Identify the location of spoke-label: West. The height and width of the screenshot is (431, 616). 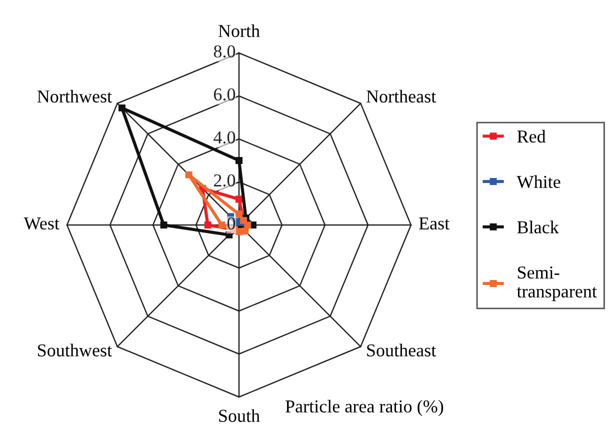
(42, 224).